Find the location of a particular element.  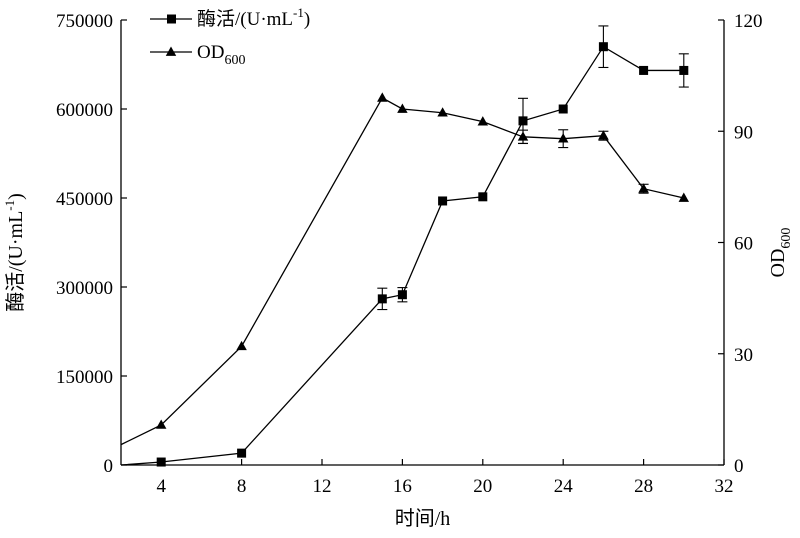

left-y-axis-title-sup: -1 is located at coordinates (9, 205).